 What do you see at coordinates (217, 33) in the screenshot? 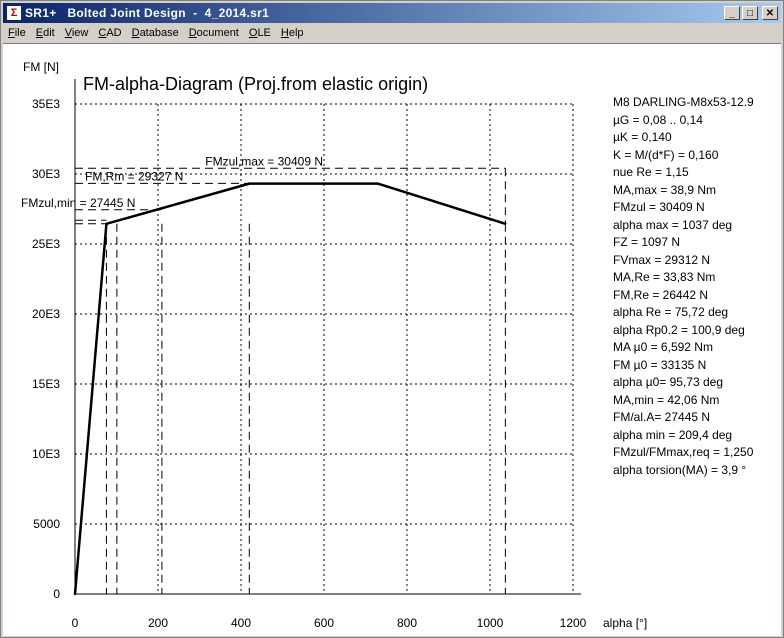
I see `menu-label: ocument` at bounding box center [217, 33].